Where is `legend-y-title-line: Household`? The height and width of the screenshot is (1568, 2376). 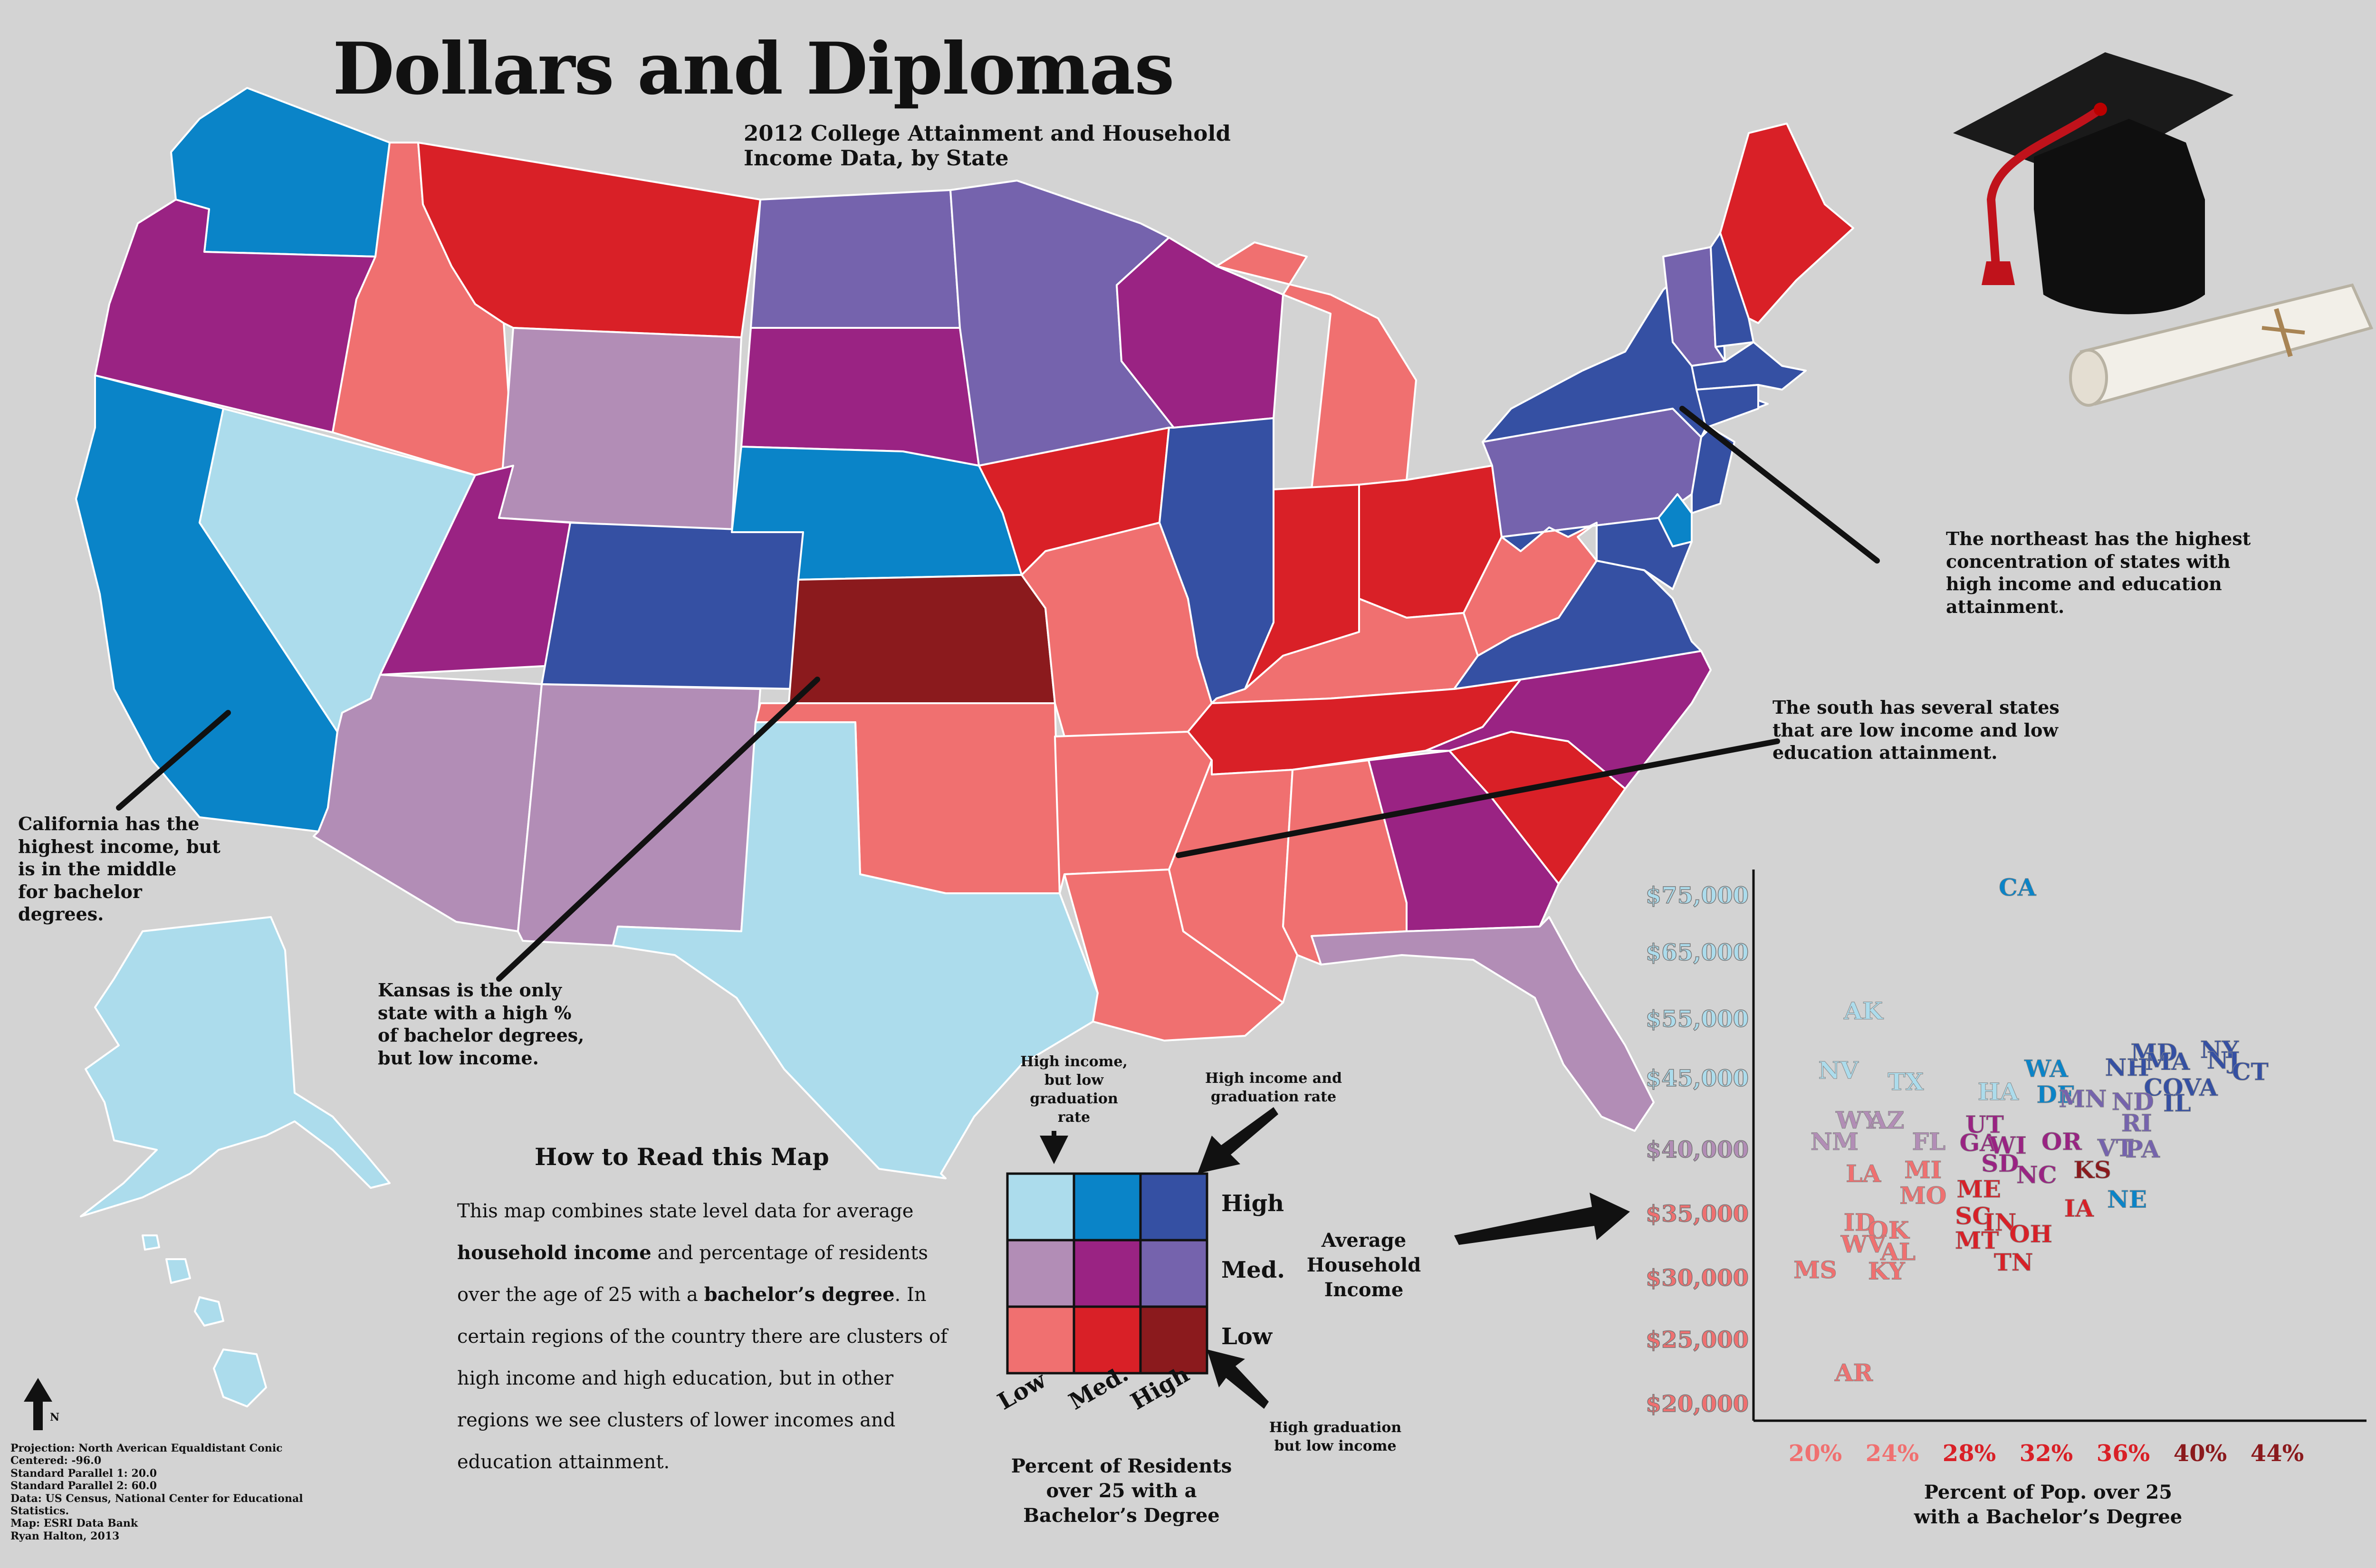
legend-y-title-line: Household is located at coordinates (1363, 1265).